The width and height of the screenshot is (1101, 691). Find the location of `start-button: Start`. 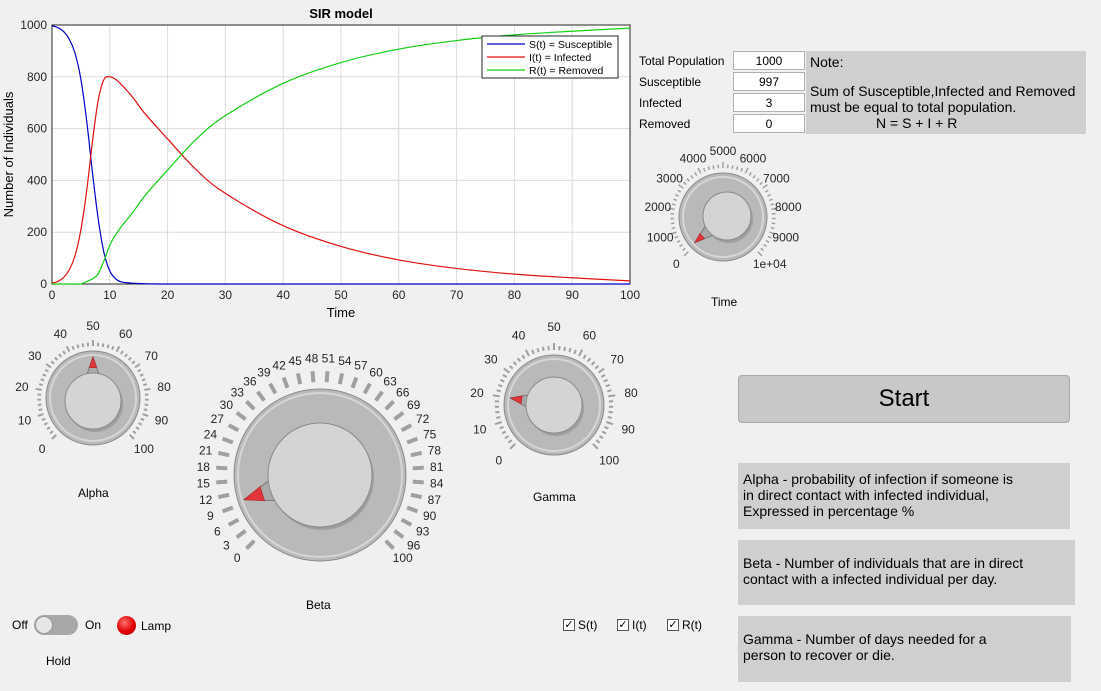

start-button: Start is located at coordinates (904, 399).